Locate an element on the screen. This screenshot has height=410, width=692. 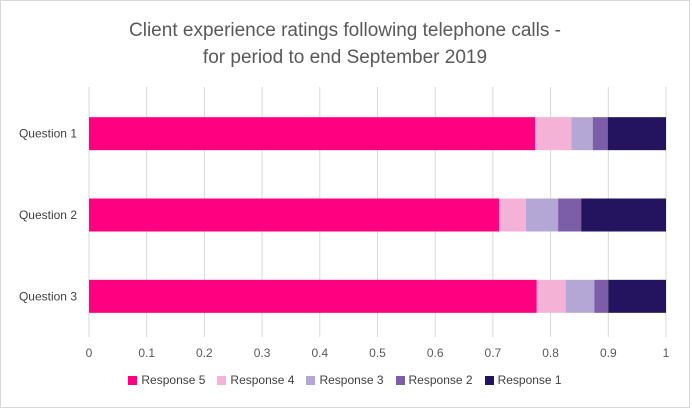
legend-item: Response 1 is located at coordinates (523, 380).